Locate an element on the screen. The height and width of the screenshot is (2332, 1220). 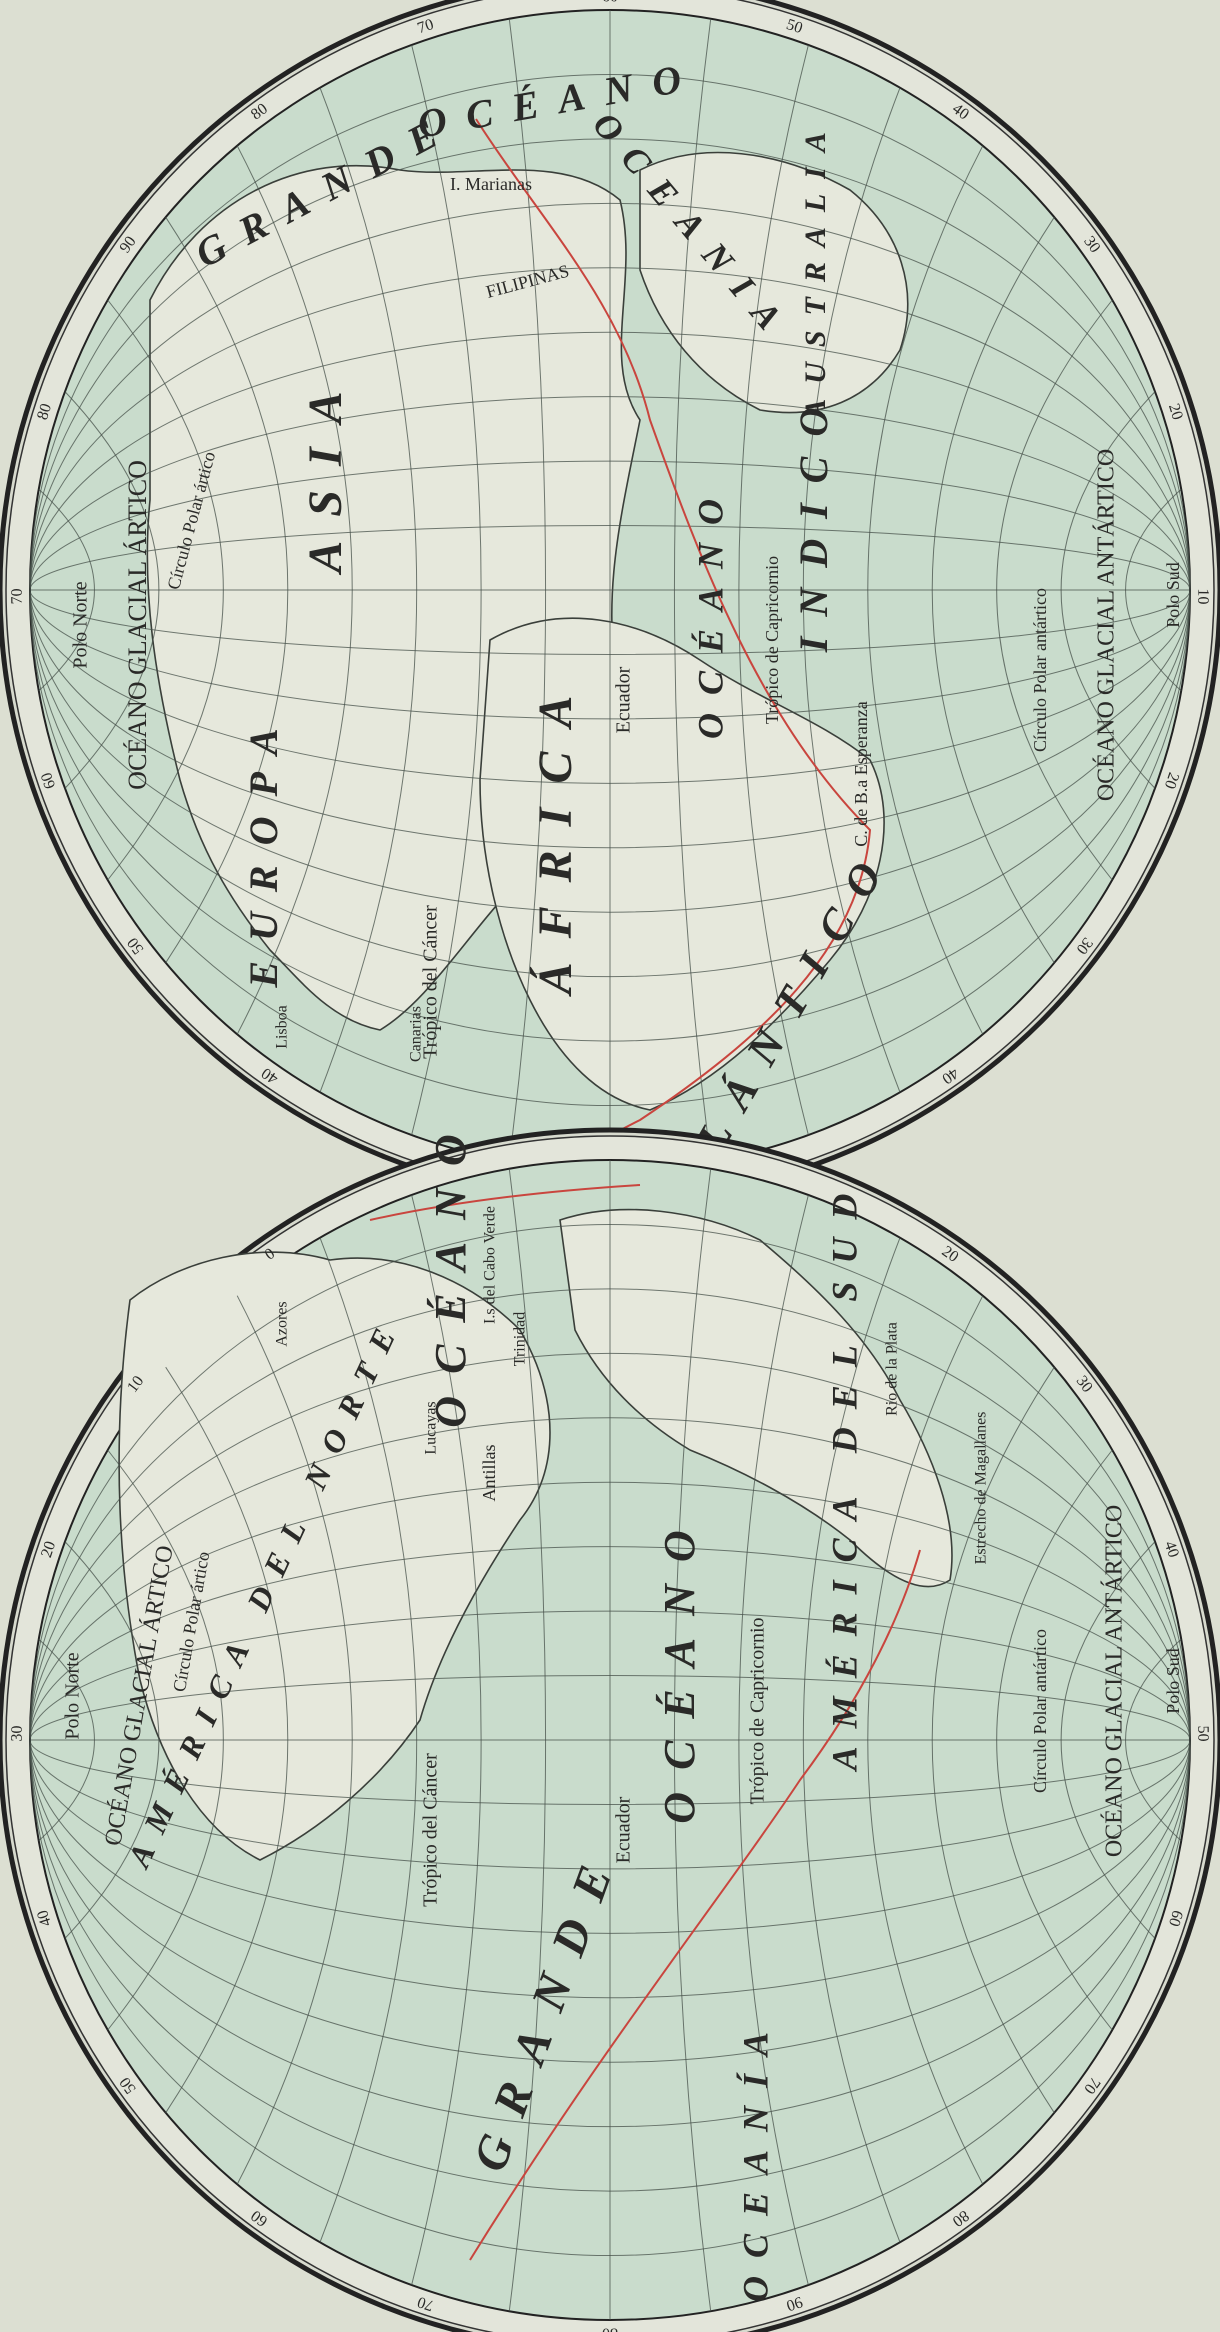
map-label: Canarias is located at coordinates (416, 1034).